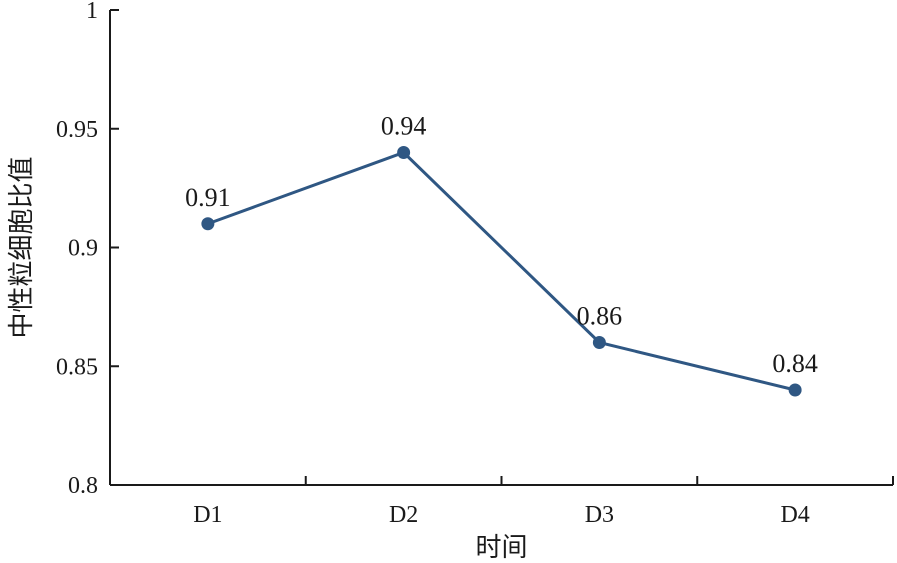  I want to click on y-tick-label: 0.85, so click(77, 367).